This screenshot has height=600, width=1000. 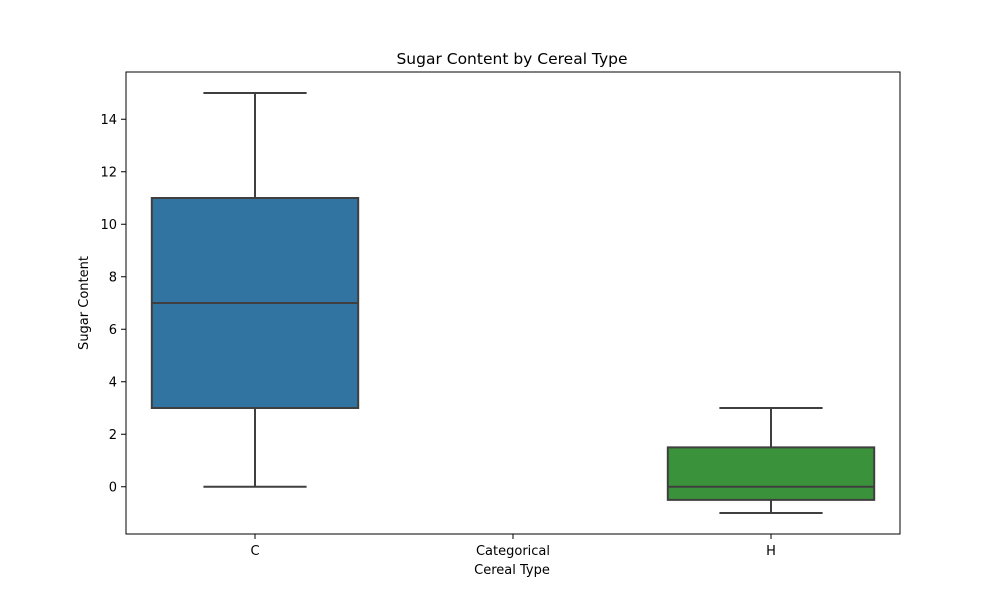 What do you see at coordinates (254, 551) in the screenshot?
I see `x-tick-label: C` at bounding box center [254, 551].